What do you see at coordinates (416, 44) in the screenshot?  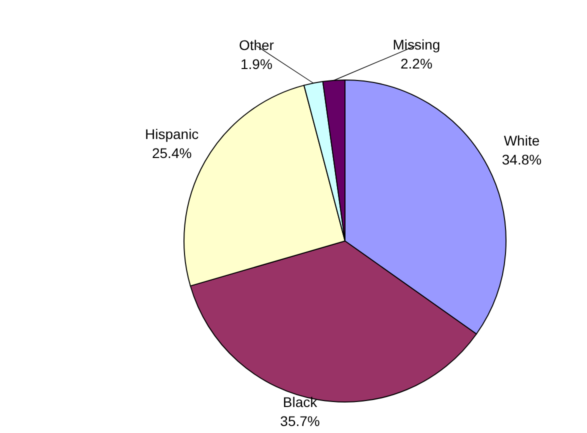 I see `slice-label: Missing` at bounding box center [416, 44].